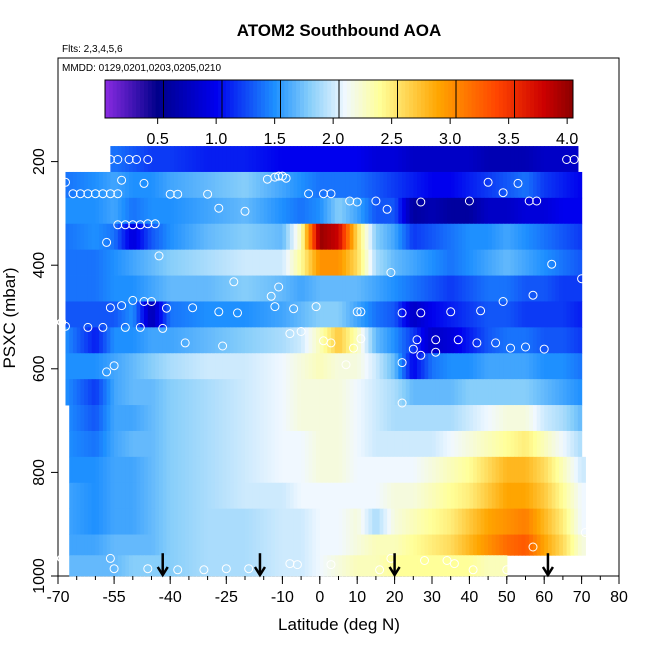 The image size is (650, 650). Describe the element at coordinates (226, 597) in the screenshot. I see `x-tick-label: -25` at that location.